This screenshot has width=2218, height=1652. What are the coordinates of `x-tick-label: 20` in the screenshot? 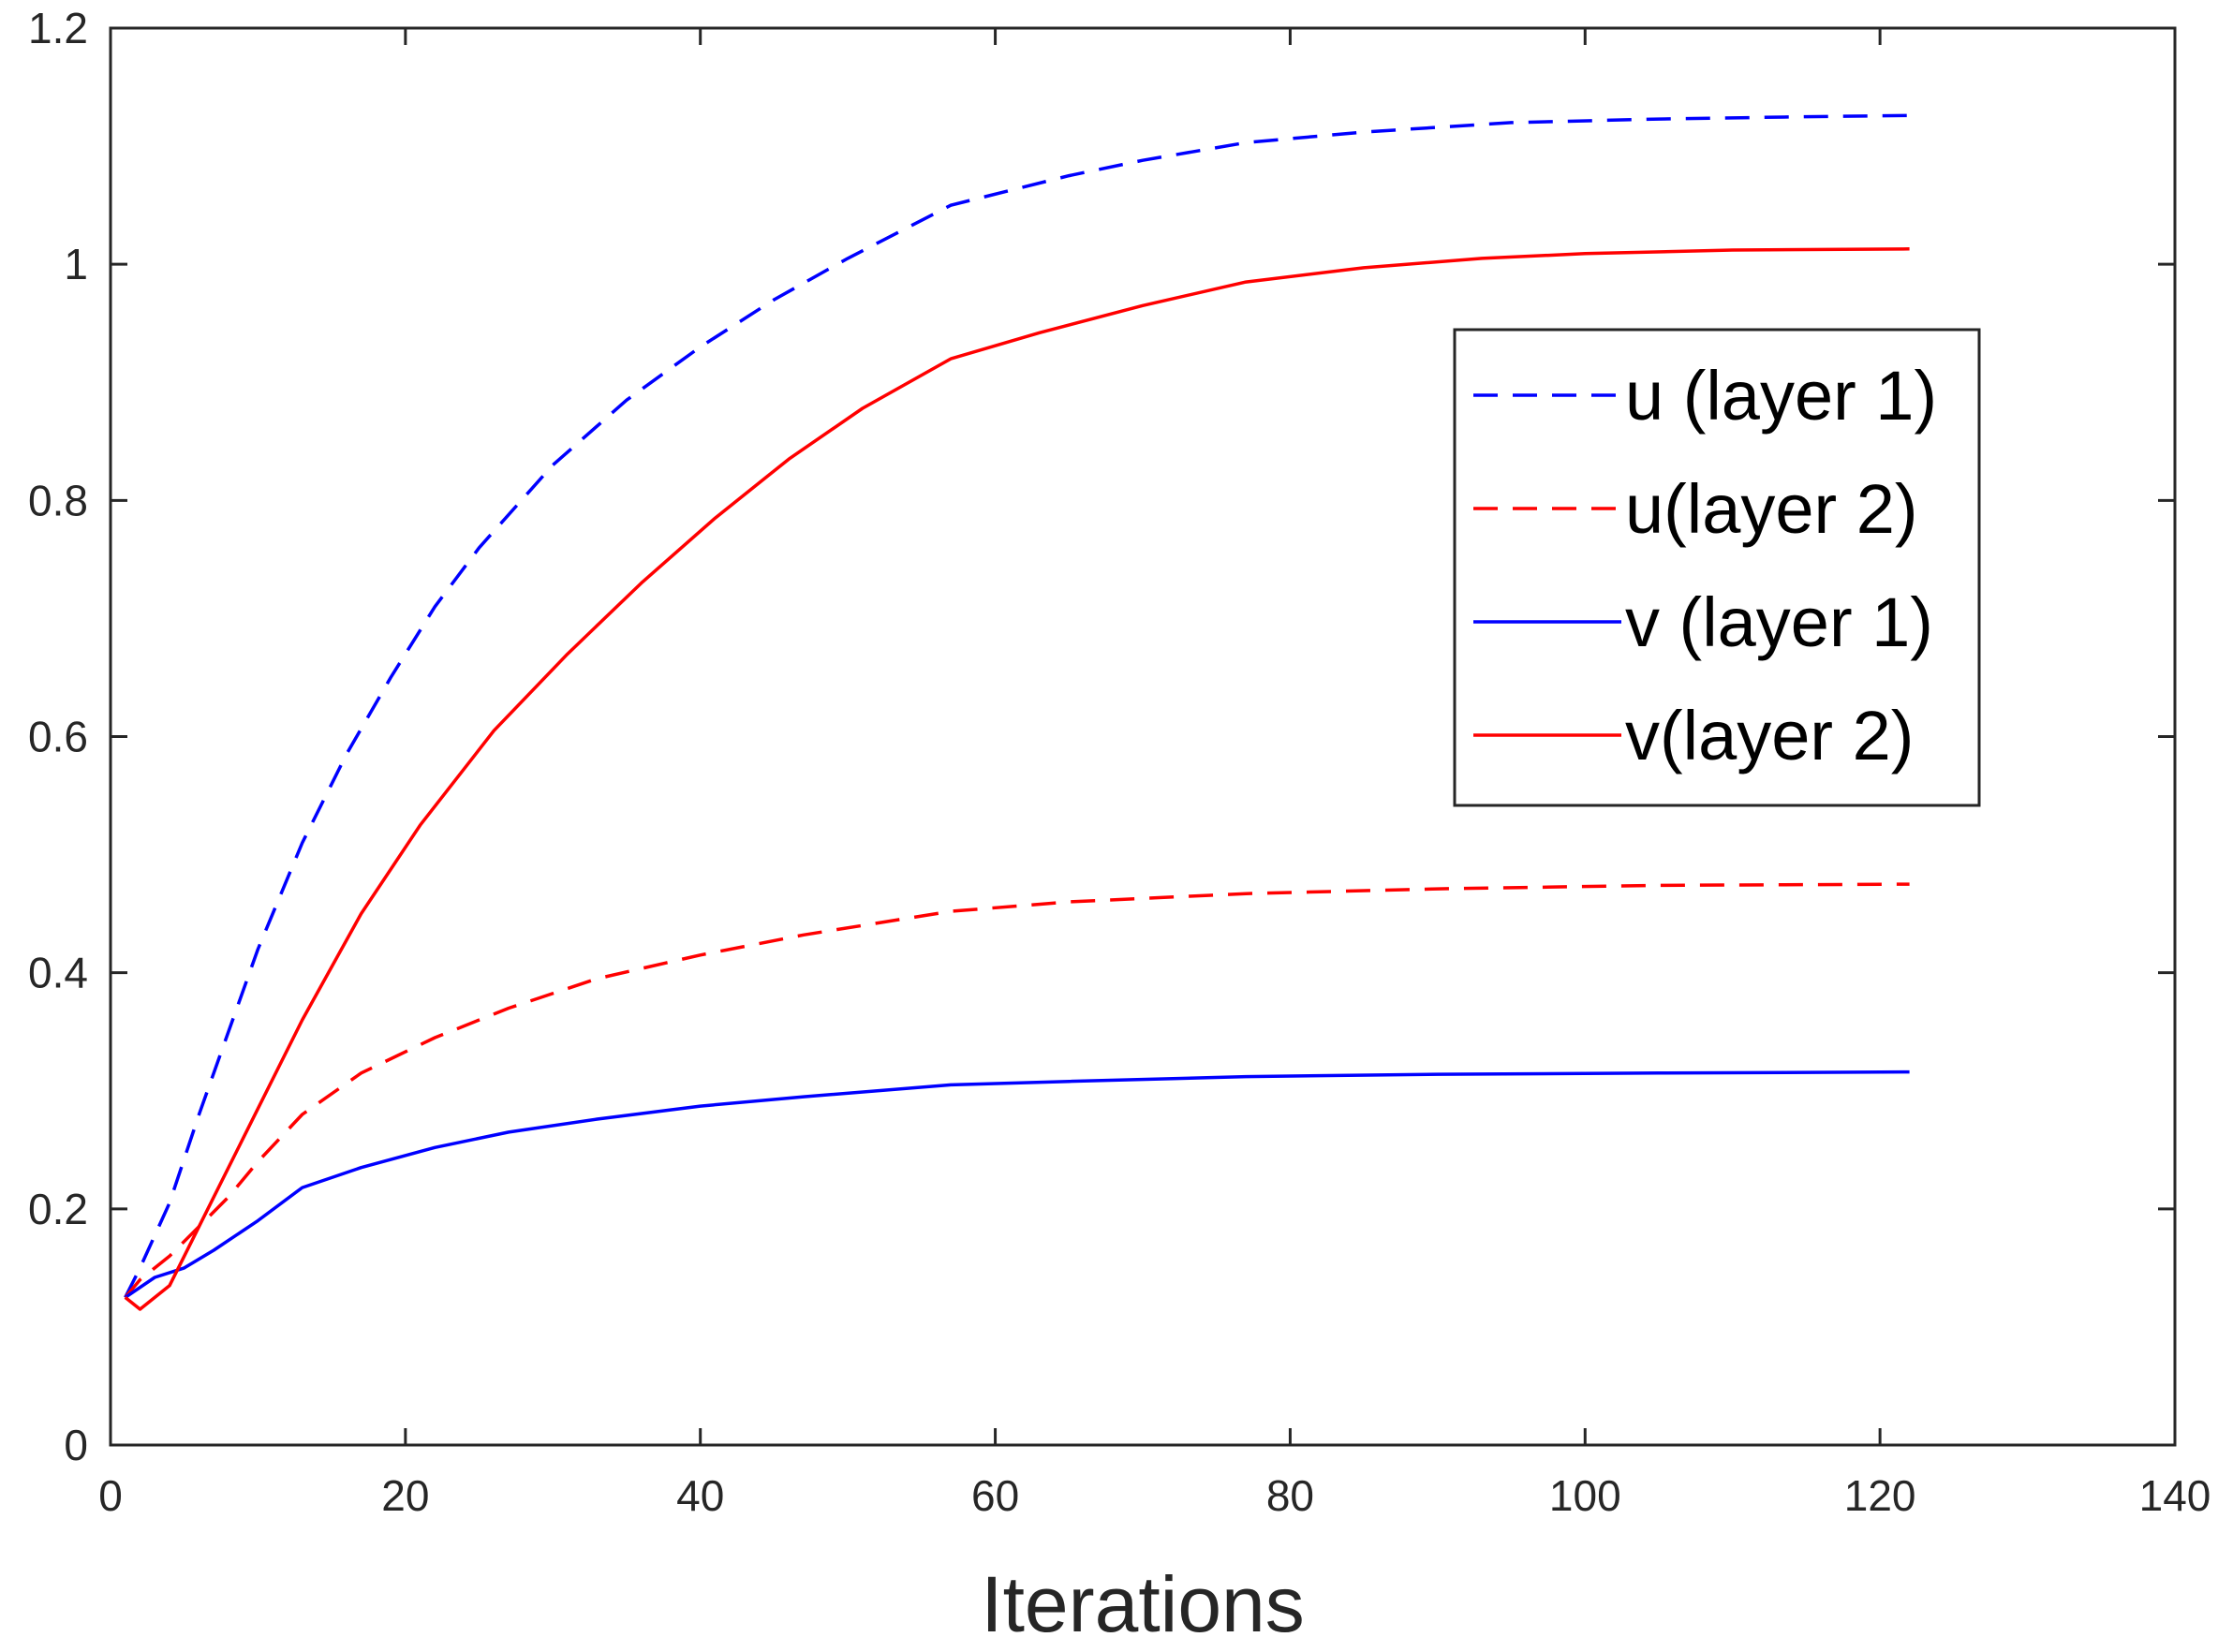 It's located at (405, 1495).